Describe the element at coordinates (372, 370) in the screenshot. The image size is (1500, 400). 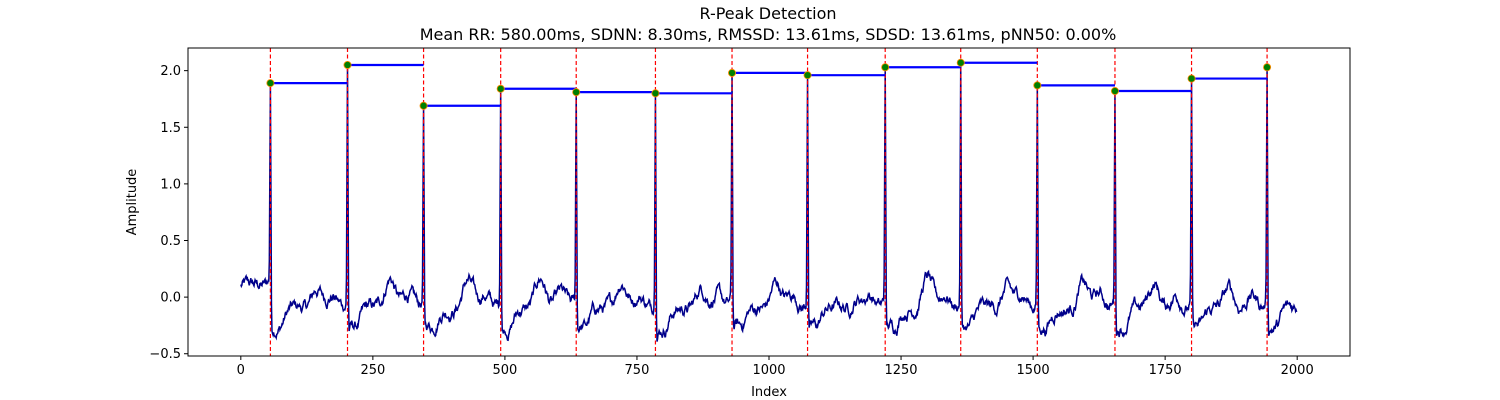
I see `x-tick-label: 250` at that location.